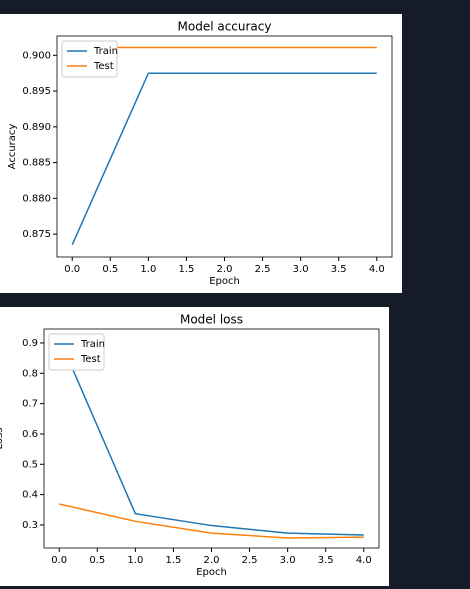 This screenshot has height=589, width=470. Describe the element at coordinates (36, 198) in the screenshot. I see `y-tick-label: 0.880` at that location.